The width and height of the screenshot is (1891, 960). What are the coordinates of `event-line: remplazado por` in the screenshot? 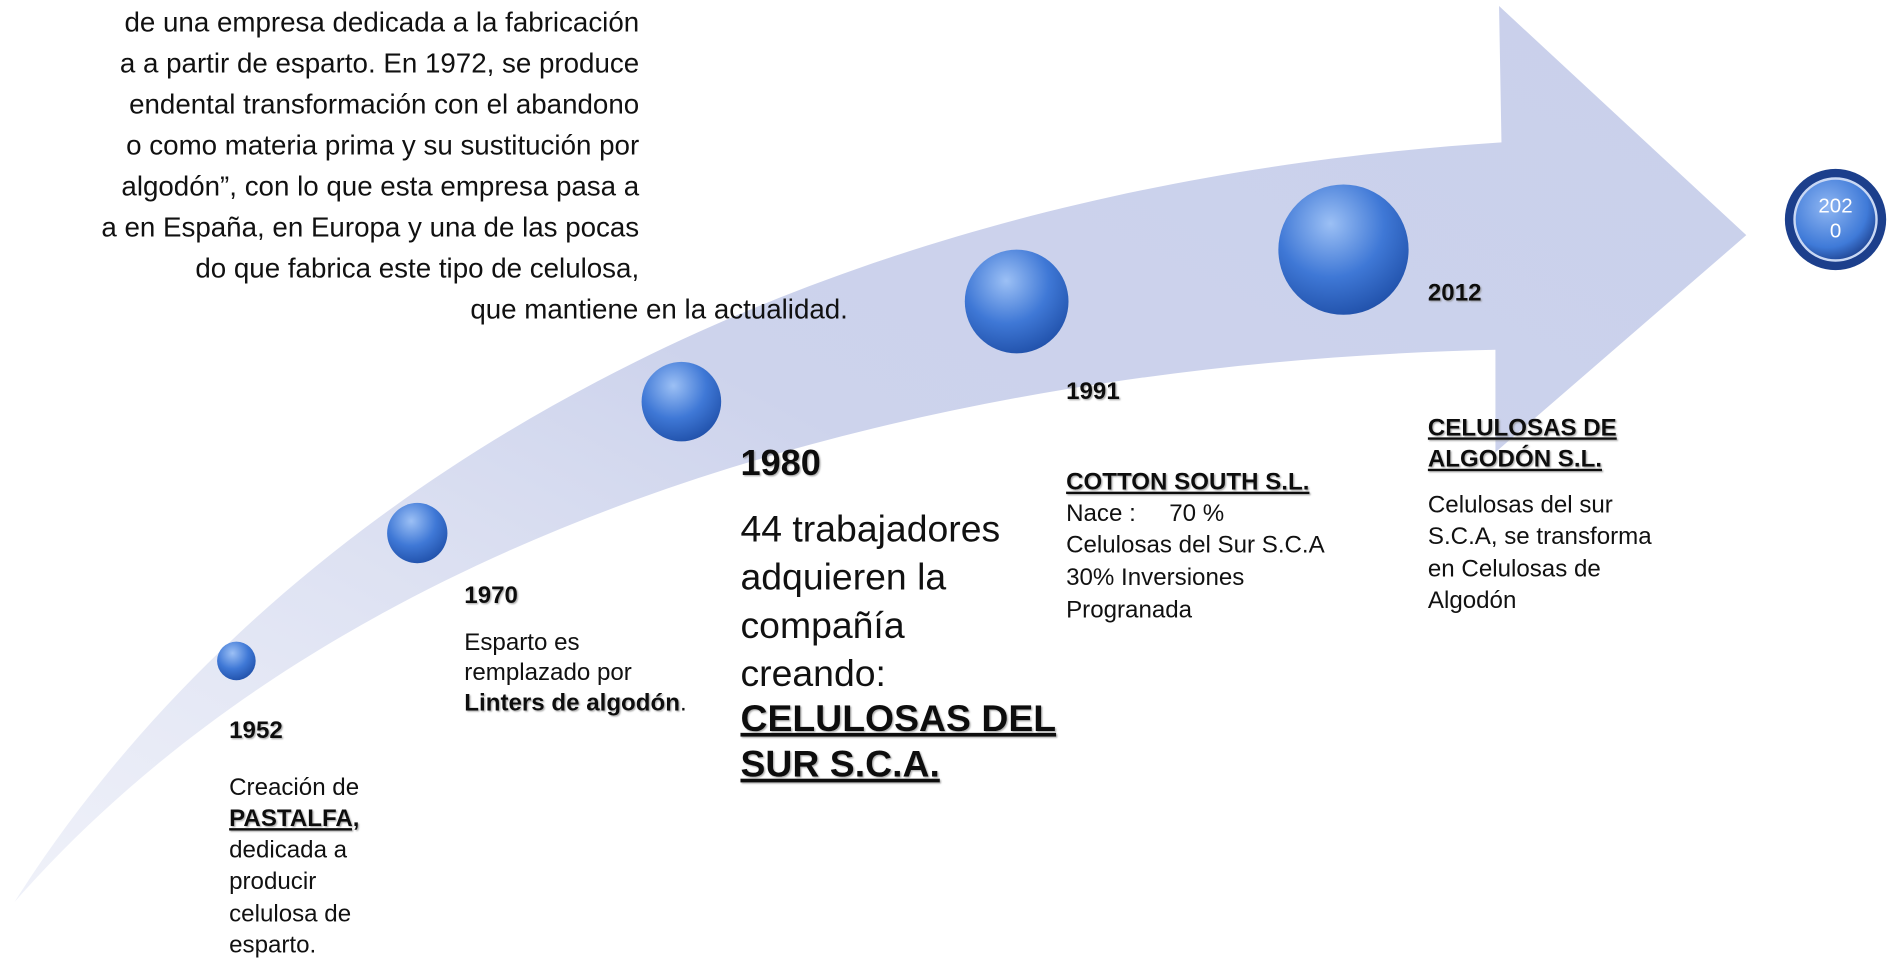 It's located at (548, 672).